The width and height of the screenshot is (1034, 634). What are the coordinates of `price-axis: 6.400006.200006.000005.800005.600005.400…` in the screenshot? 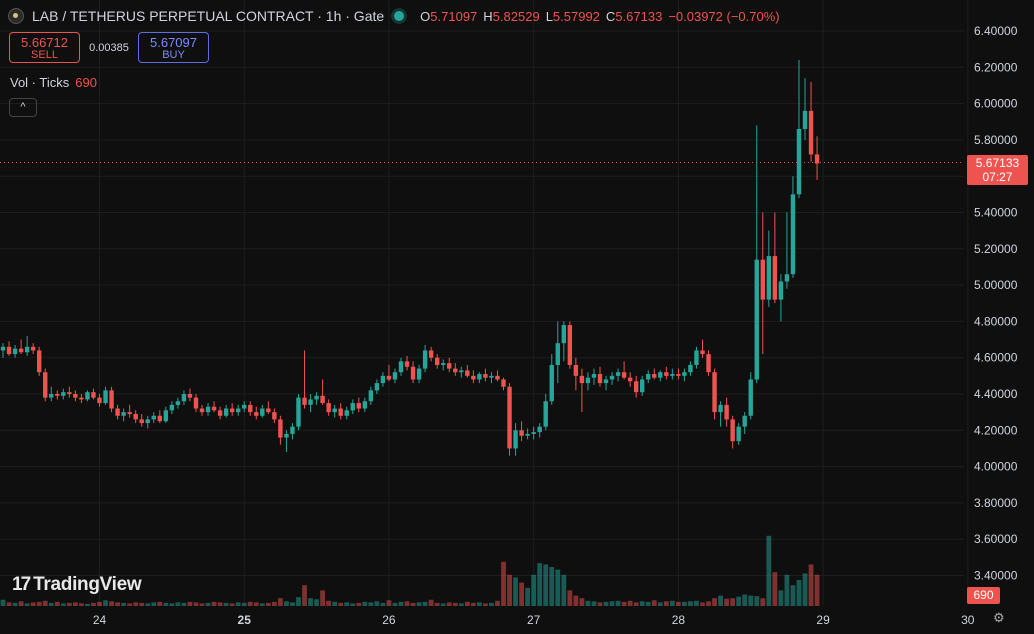 It's located at (996, 303).